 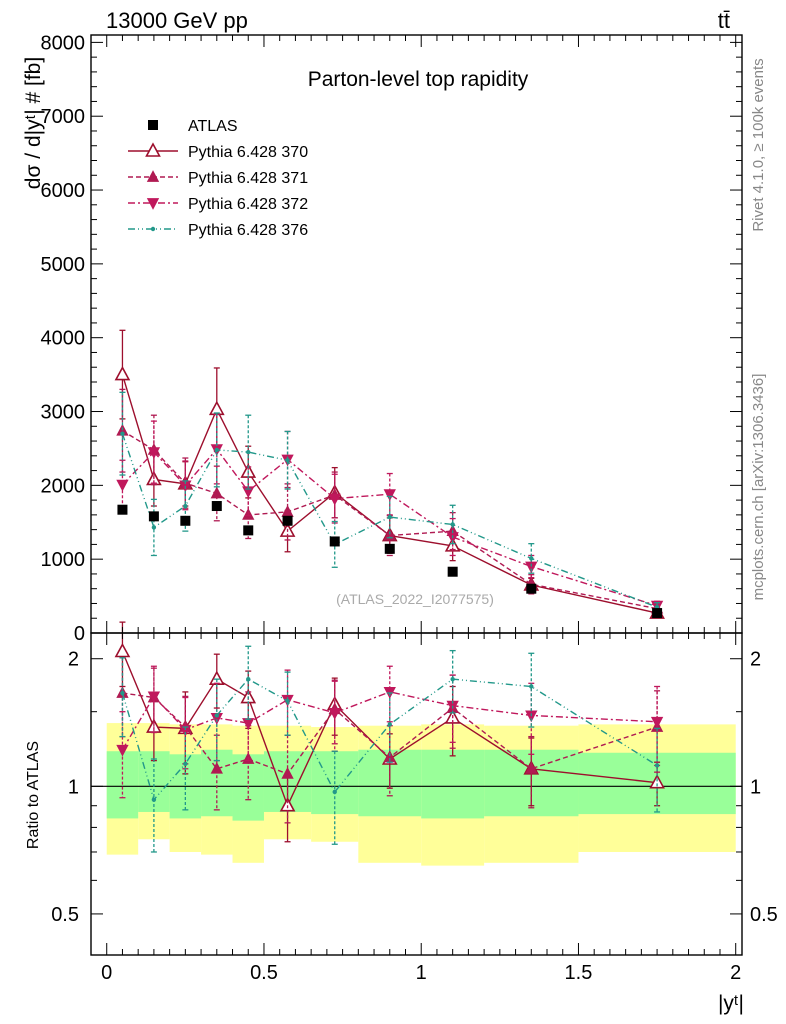 I want to click on y-tick-label: 6000, so click(x=63, y=191).